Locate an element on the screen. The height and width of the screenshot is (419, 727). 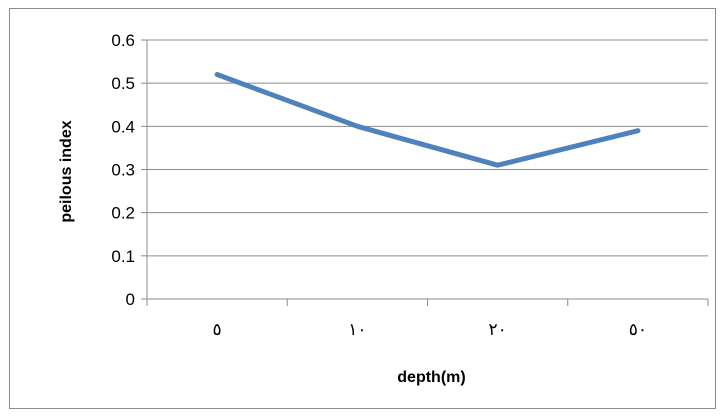
y-tick-label: 0 is located at coordinates (130, 299).